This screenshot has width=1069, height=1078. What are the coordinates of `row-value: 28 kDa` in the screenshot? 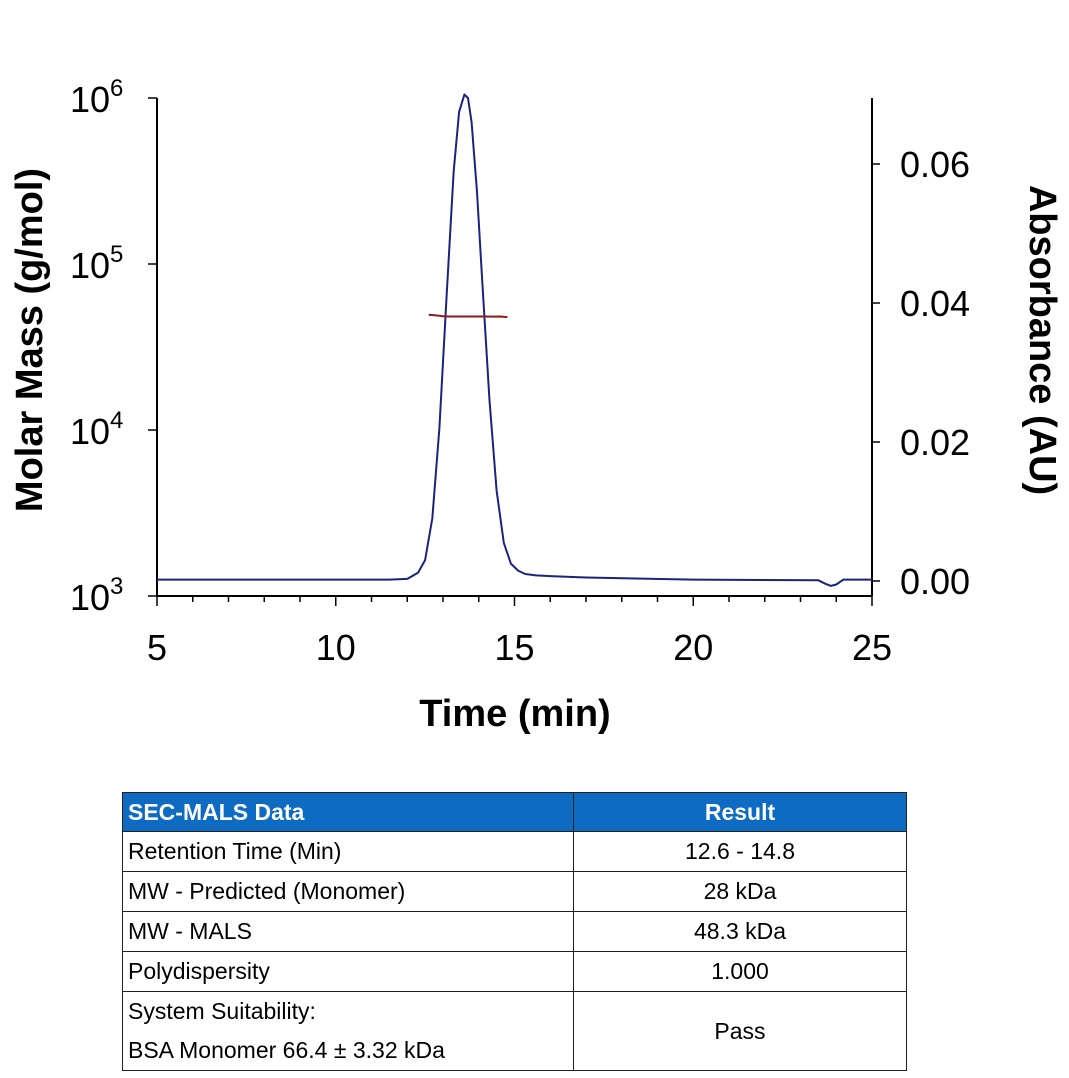 It's located at (740, 891).